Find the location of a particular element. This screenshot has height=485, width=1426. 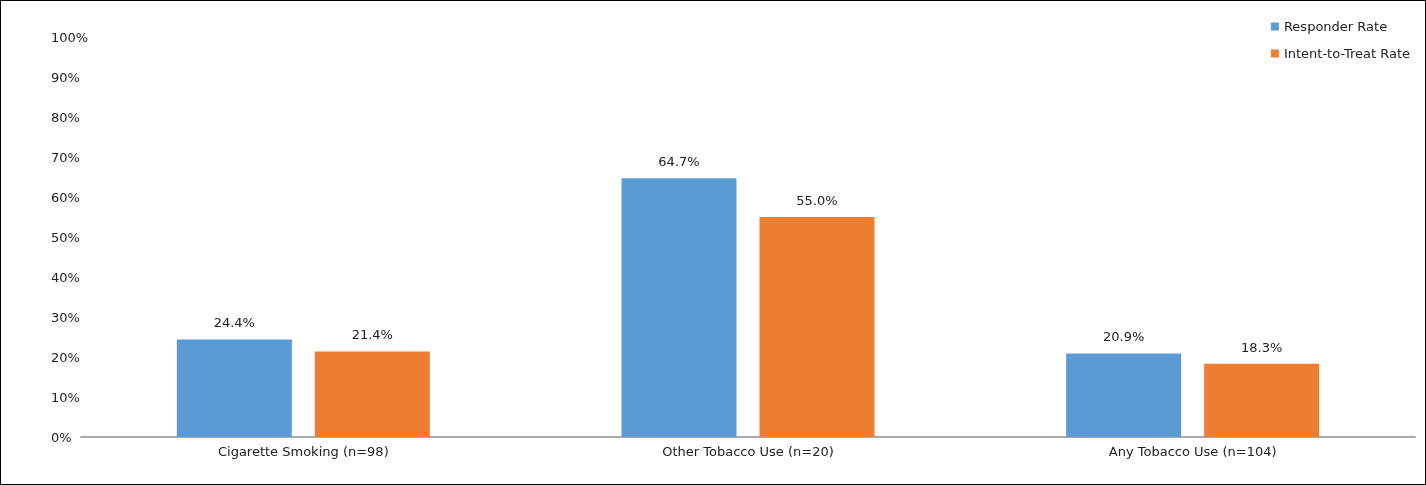

y-tick-label: 10% is located at coordinates (65, 397).